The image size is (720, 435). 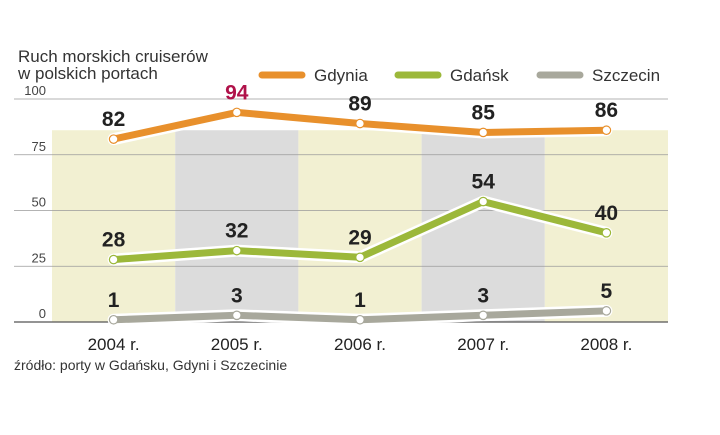 What do you see at coordinates (479, 75) in the screenshot?
I see `legend-label: Gdańsk` at bounding box center [479, 75].